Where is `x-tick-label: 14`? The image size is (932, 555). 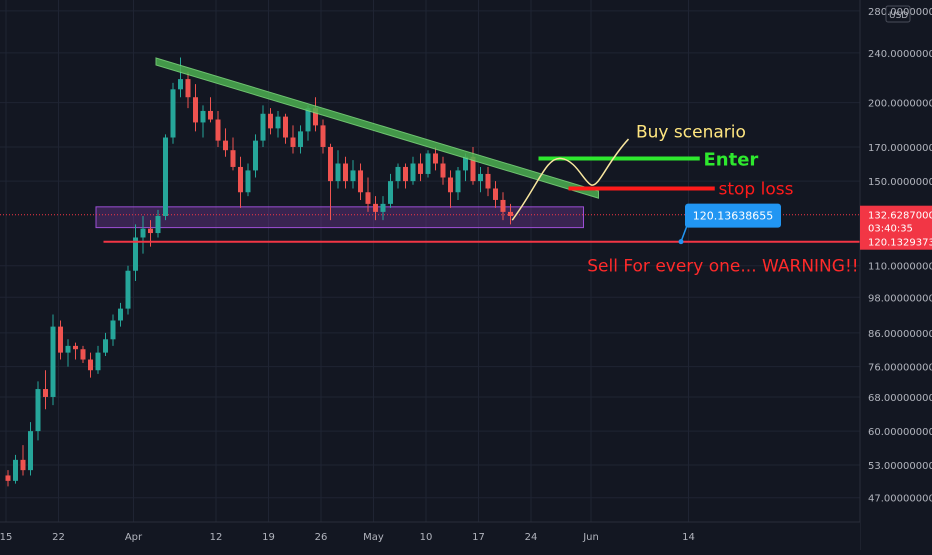 x-tick-label: 14 is located at coordinates (688, 537).